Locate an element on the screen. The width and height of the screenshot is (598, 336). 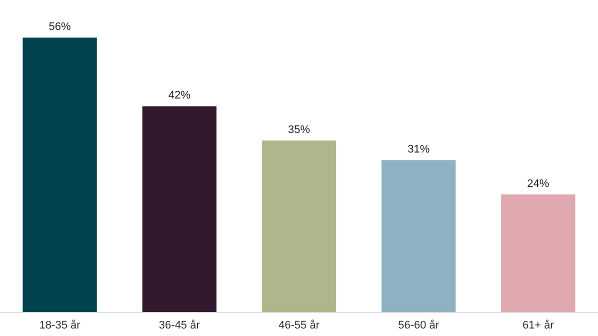
x-tick-label: 46-55 år is located at coordinates (299, 326).